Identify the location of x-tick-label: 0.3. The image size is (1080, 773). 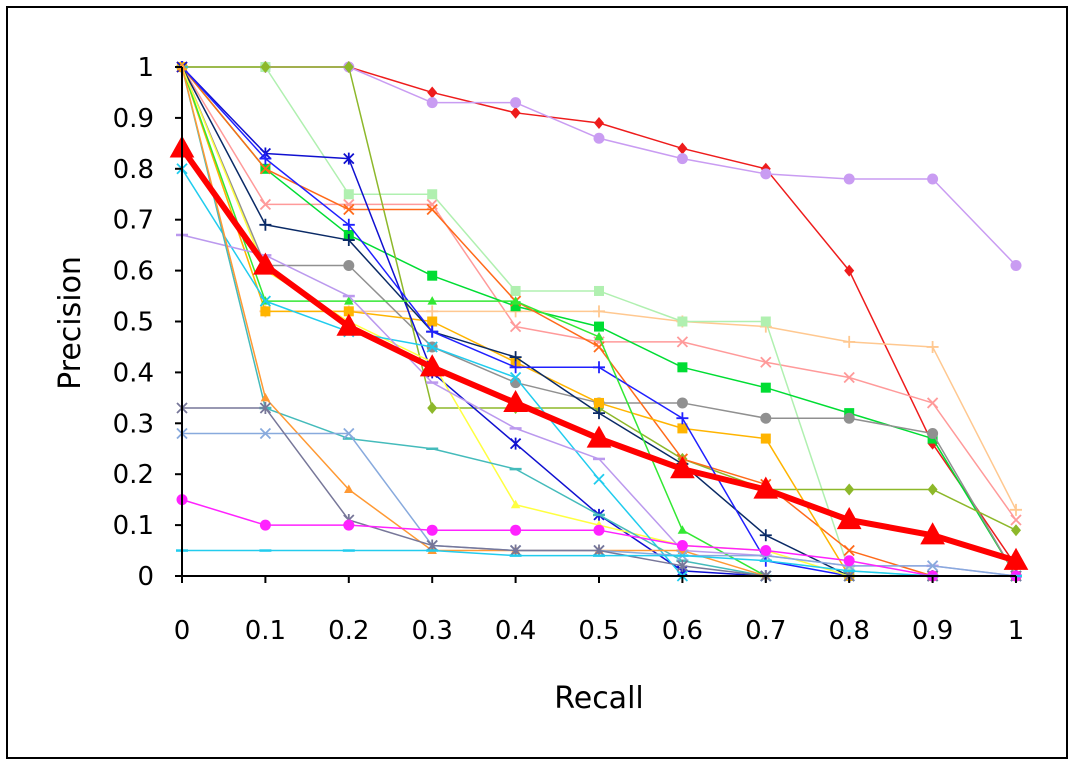
(432, 631).